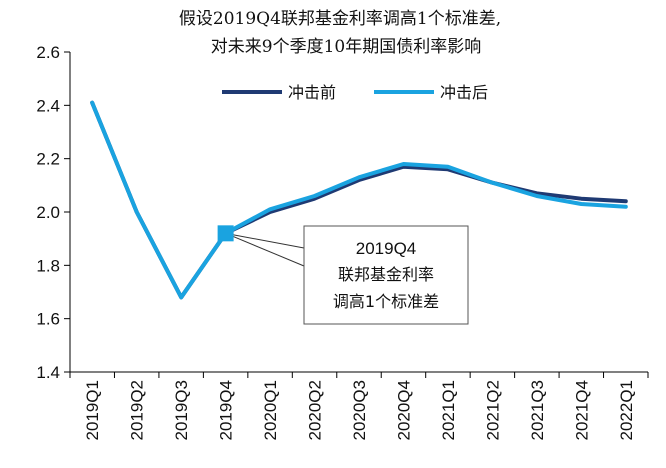 The image size is (666, 468). Describe the element at coordinates (340, 19) in the screenshot. I see `chart-title: 假设2019Q4联邦基金利率调高1个标准差,` at that location.